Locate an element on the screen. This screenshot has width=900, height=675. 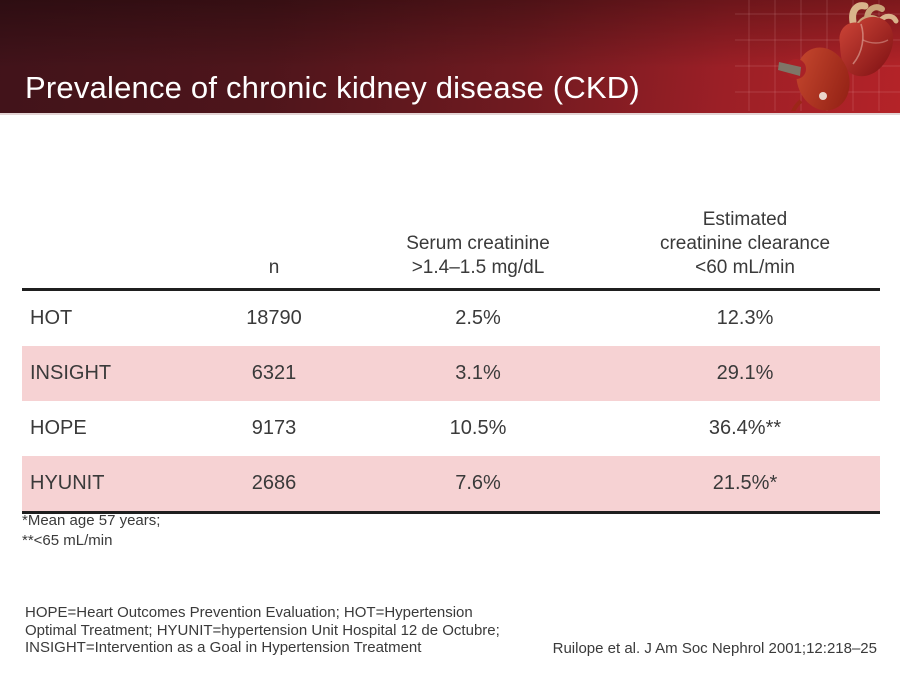
creatinine-clearance-value: 12.3% is located at coordinates (745, 318).